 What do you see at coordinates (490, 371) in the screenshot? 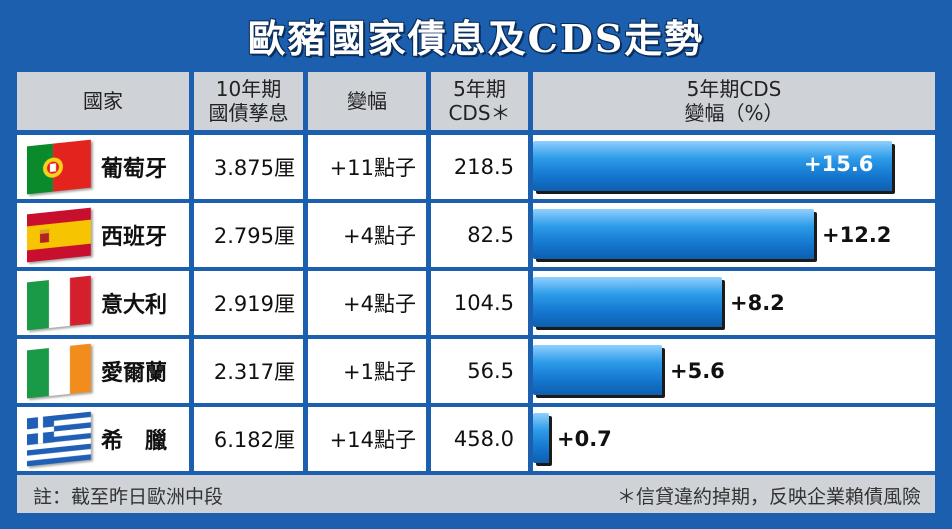
I see `cds-value: 56.5` at bounding box center [490, 371].